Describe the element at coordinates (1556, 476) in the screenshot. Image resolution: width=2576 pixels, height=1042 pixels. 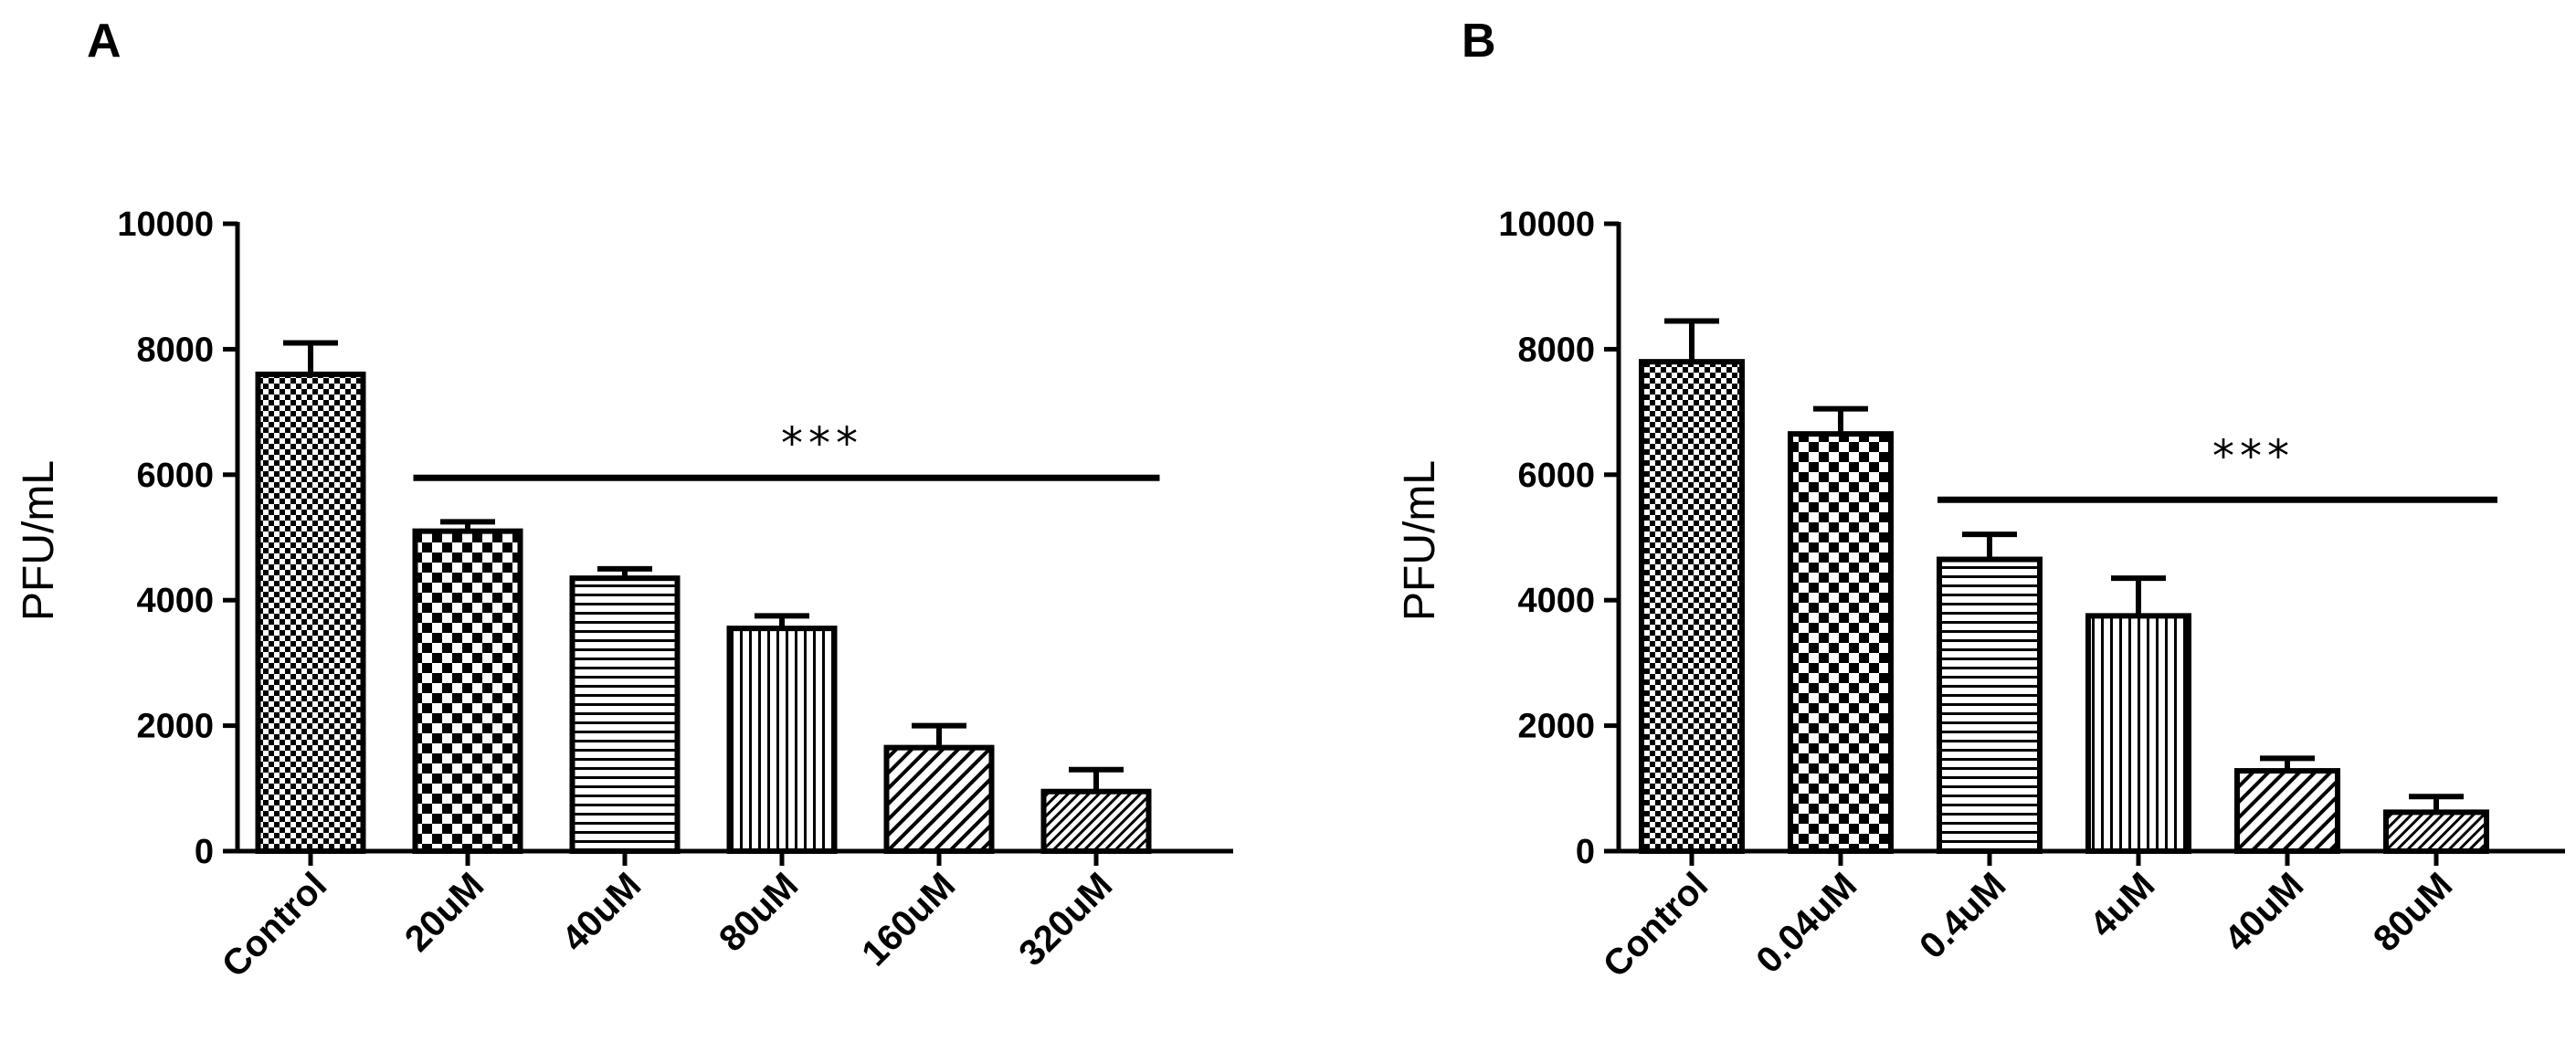
I see `y-tick-label-b: 6000` at that location.